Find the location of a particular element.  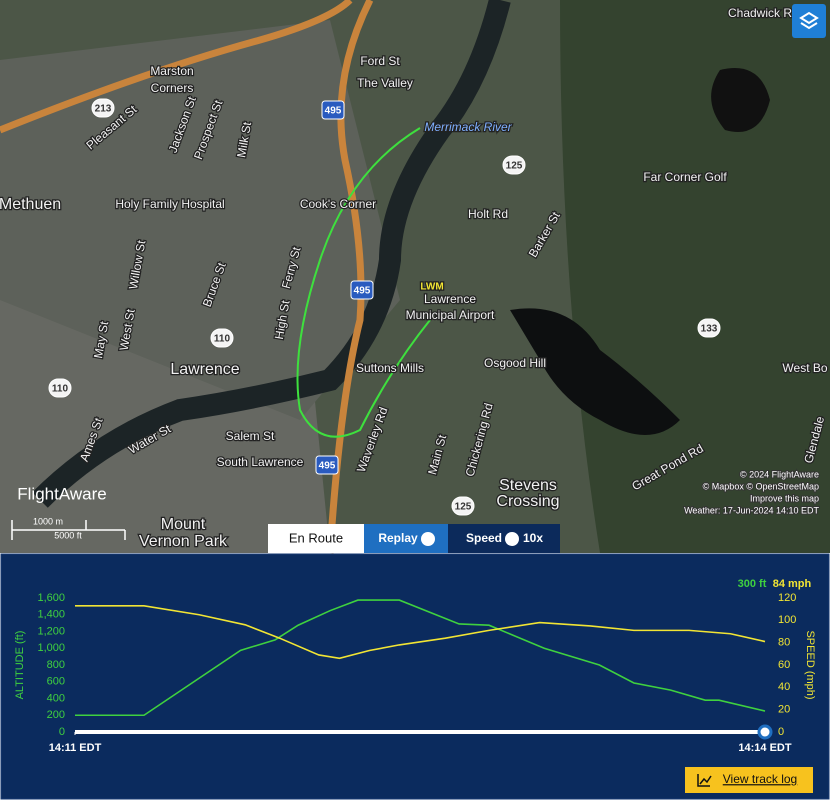

place-label: The Valley is located at coordinates (385, 83).